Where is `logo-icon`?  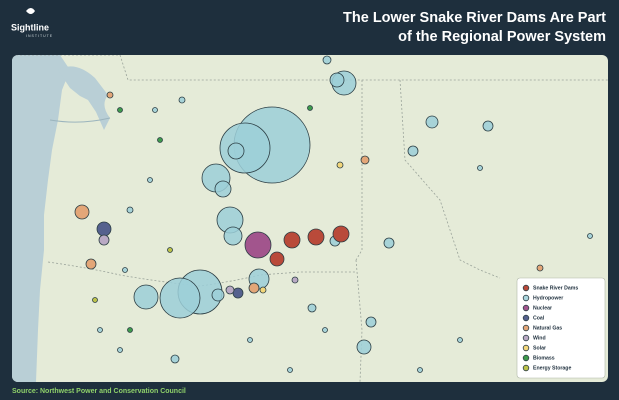 logo-icon is located at coordinates (30, 11).